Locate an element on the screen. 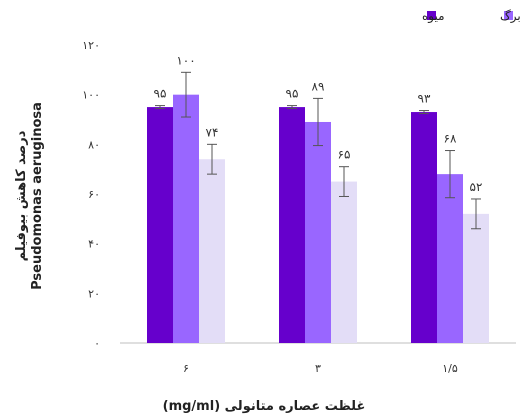  data-label: ۷۴ is located at coordinates (212, 132).